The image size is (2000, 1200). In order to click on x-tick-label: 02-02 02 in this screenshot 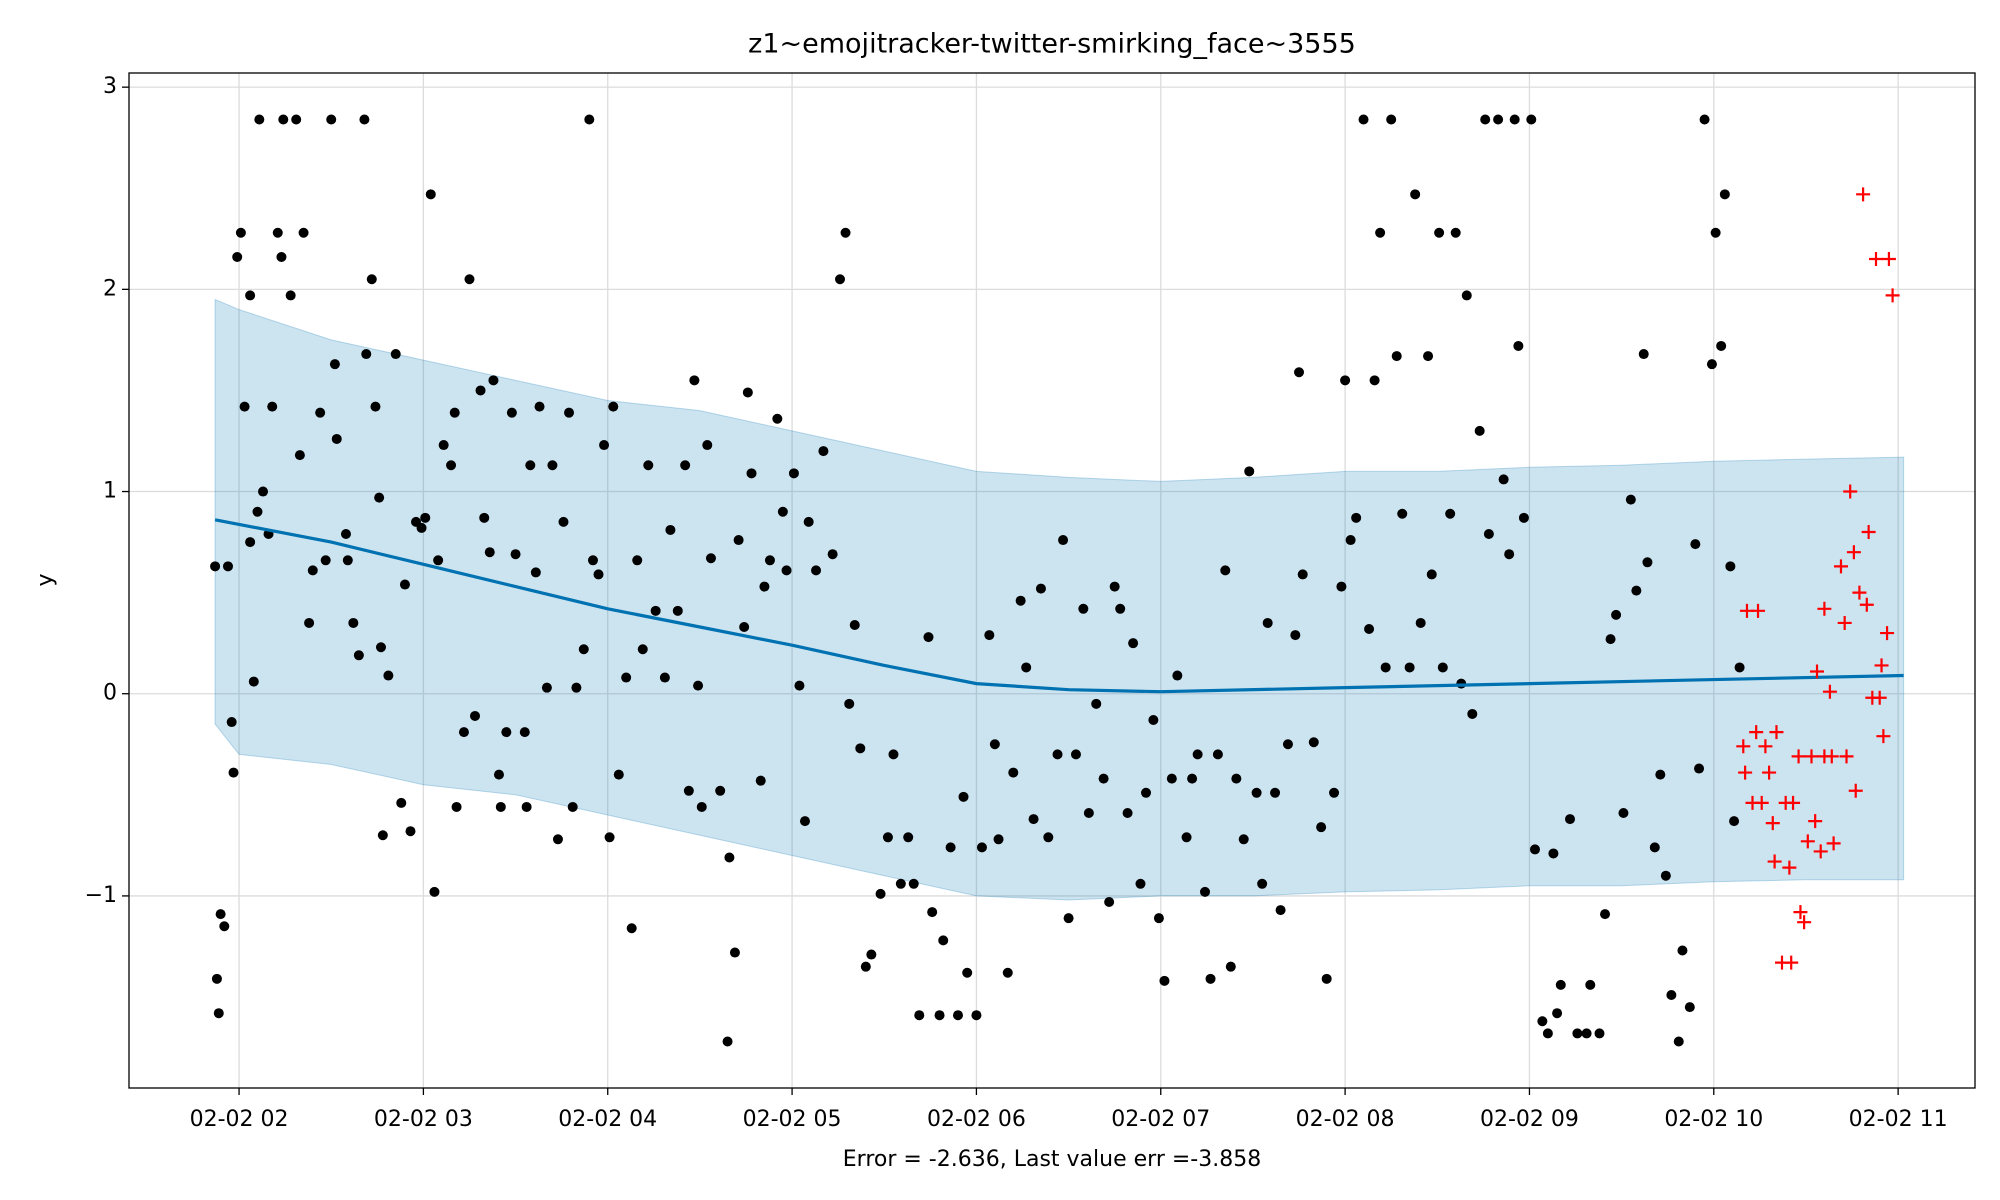, I will do `click(239, 1119)`.